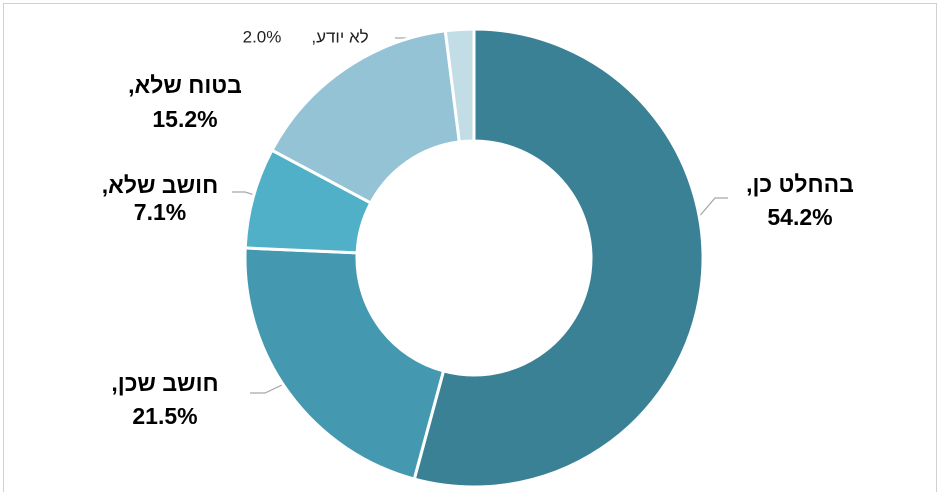  Describe the element at coordinates (164, 383) in the screenshot. I see `category-label: חושב שכן,` at that location.